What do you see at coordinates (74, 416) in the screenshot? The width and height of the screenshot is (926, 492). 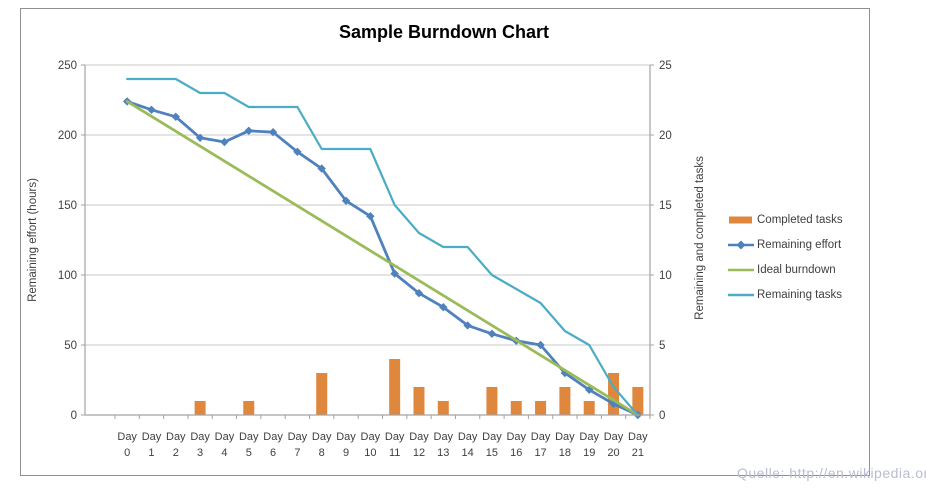 I see `left-tick-label: 0` at bounding box center [74, 416].